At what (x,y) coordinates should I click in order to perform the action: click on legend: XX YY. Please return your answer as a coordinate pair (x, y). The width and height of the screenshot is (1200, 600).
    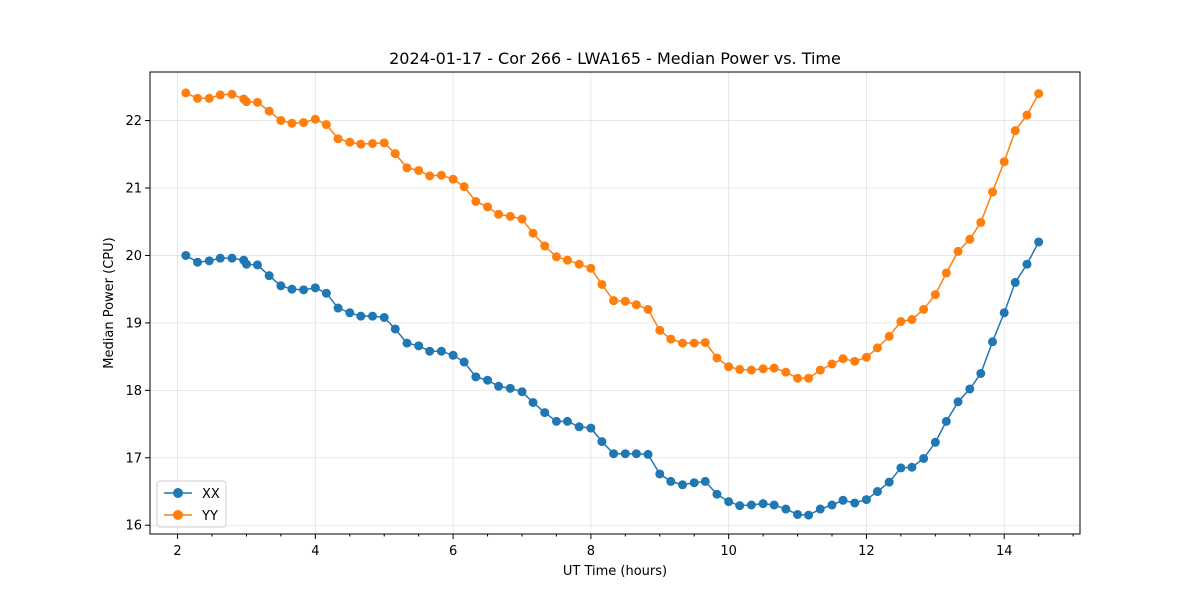
    Looking at the image, I should click on (191, 504).